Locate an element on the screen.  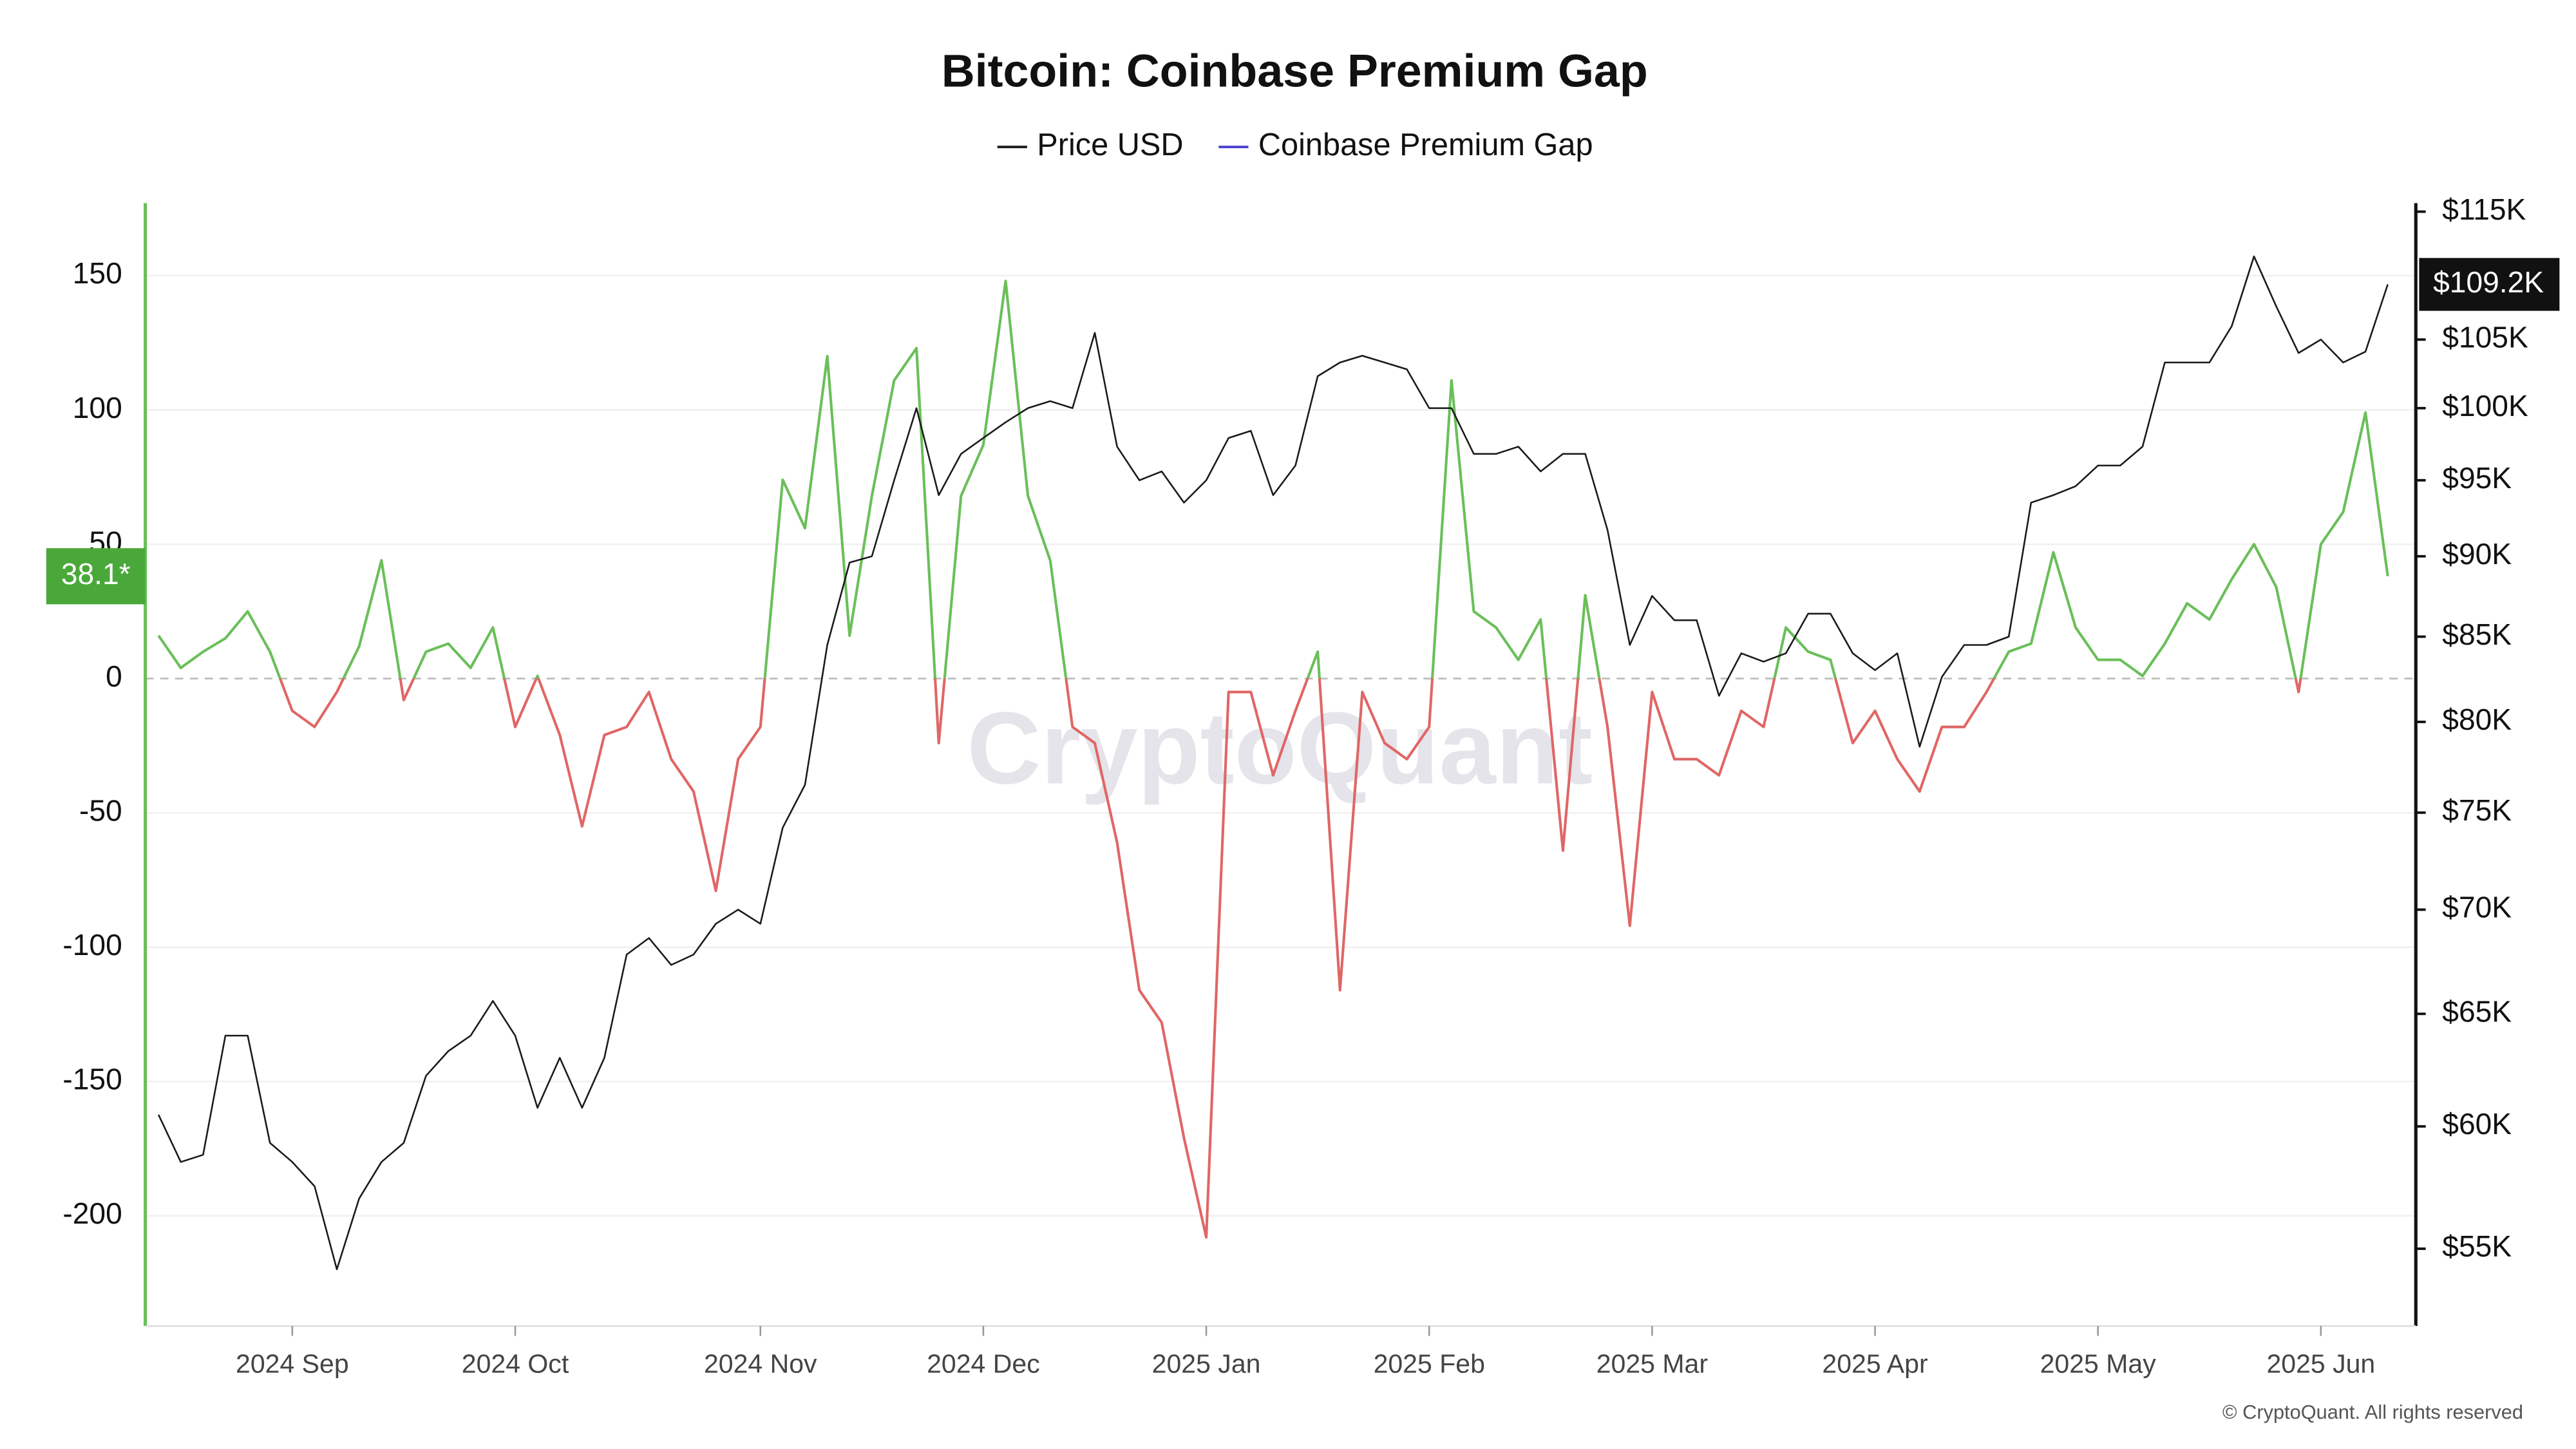
y-tick-label: -100 is located at coordinates (92, 944).